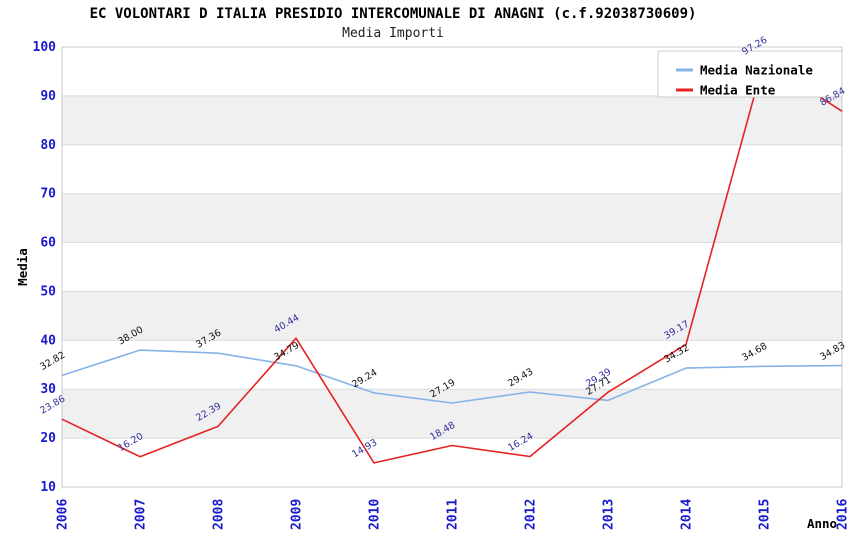  What do you see at coordinates (822, 523) in the screenshot?
I see `x-axis-title: Anno` at bounding box center [822, 523].